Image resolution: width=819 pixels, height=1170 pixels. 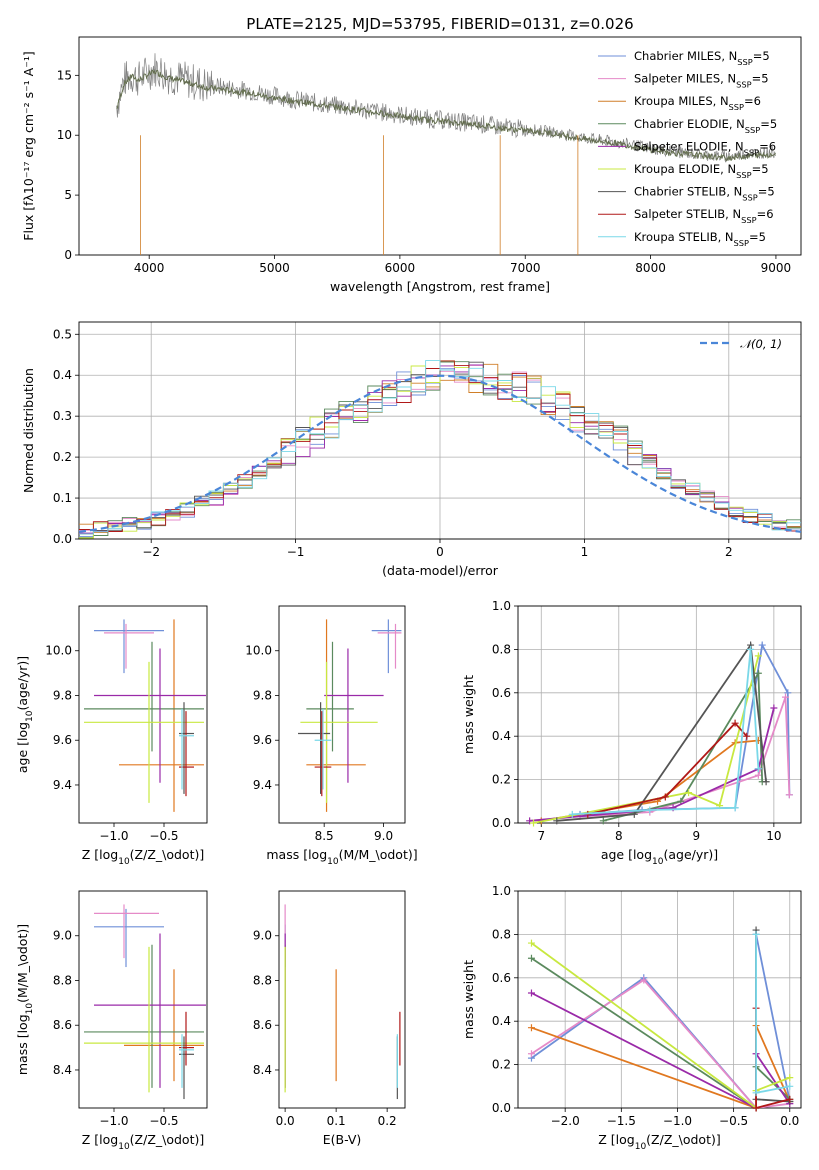 What do you see at coordinates (687, 214) in the screenshot?
I see `label-part: Salpeter STELIB, N` at bounding box center [687, 214].